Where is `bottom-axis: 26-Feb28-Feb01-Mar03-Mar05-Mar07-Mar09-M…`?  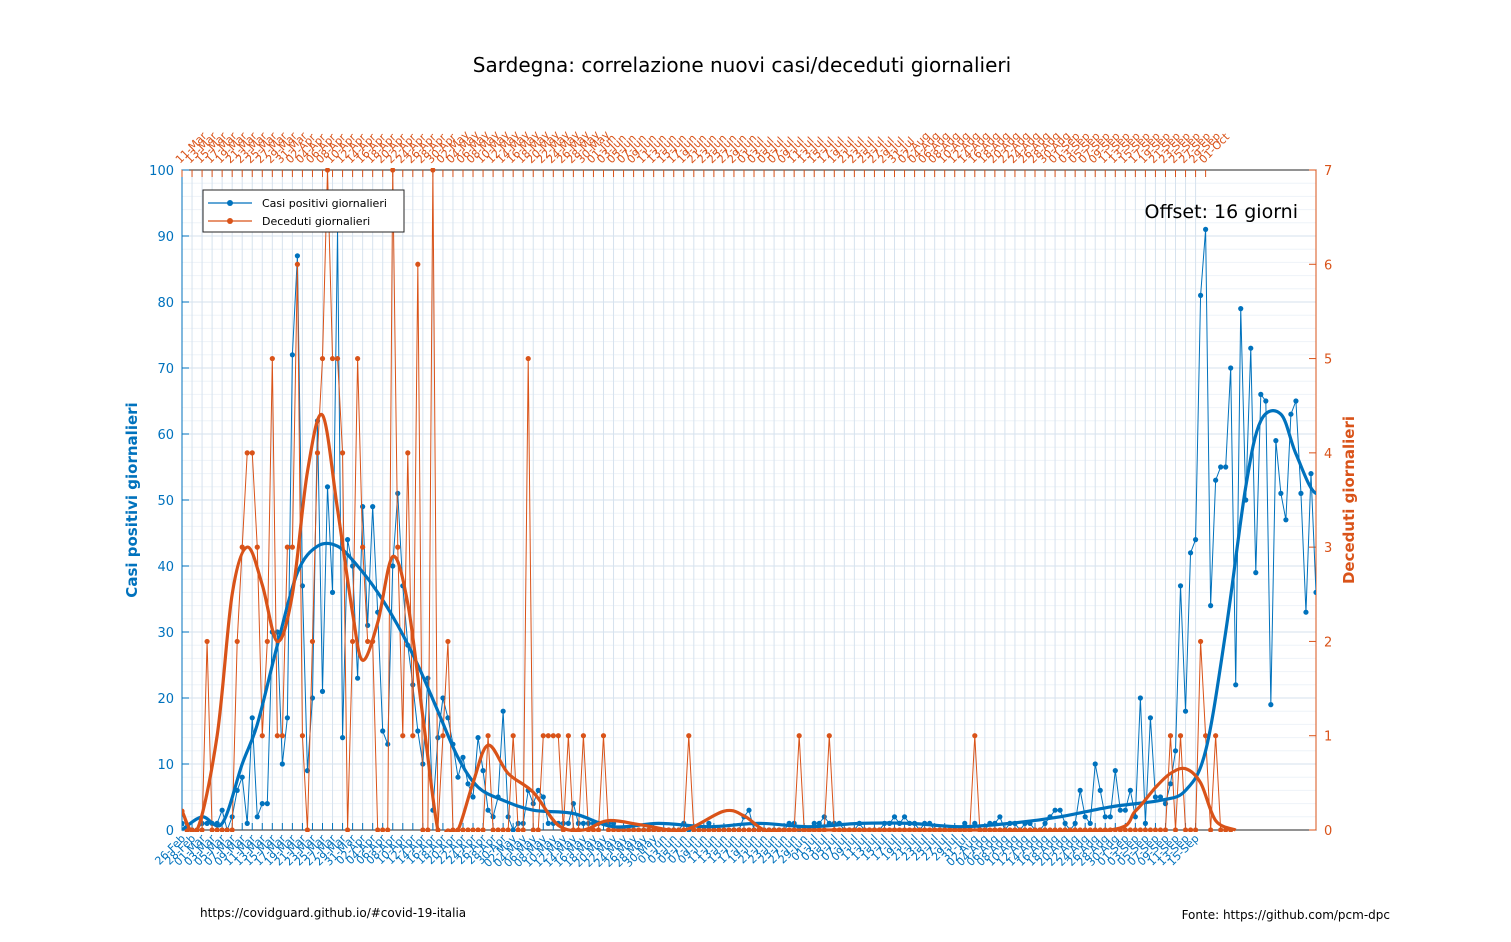
bottom-axis: 26-Feb28-Feb01-Mar03-Mar05-Mar07-Mar09-M… is located at coordinates (677, 846).